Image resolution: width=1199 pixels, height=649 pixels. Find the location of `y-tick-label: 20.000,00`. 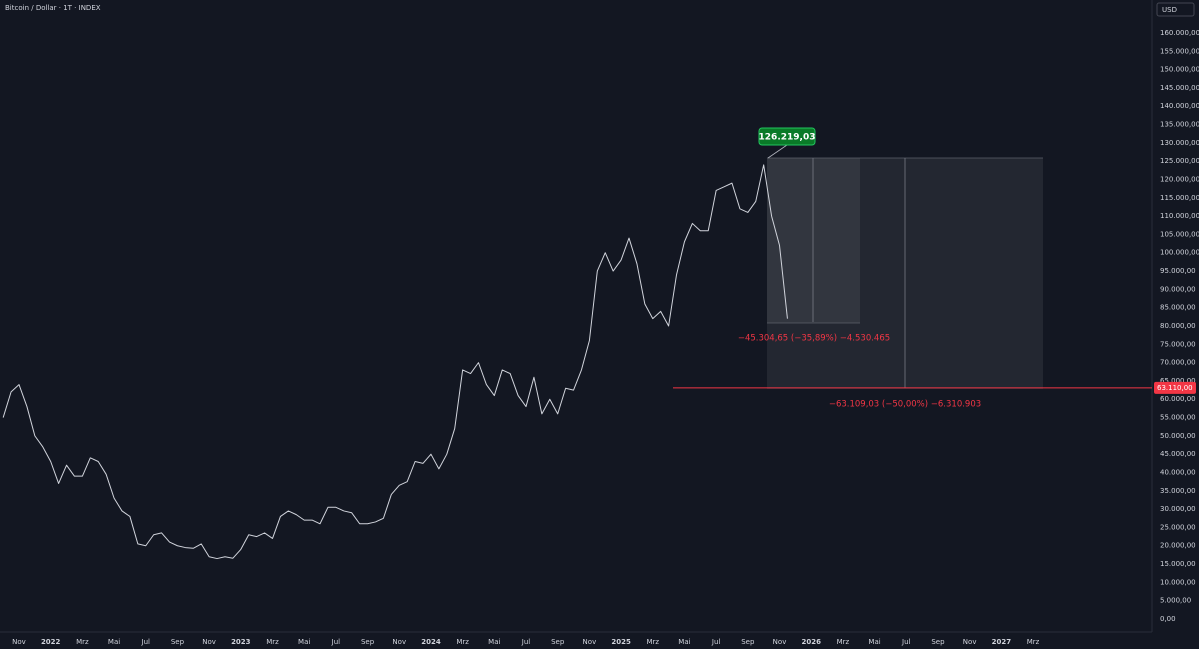

y-tick-label: 20.000,00 is located at coordinates (1178, 546).